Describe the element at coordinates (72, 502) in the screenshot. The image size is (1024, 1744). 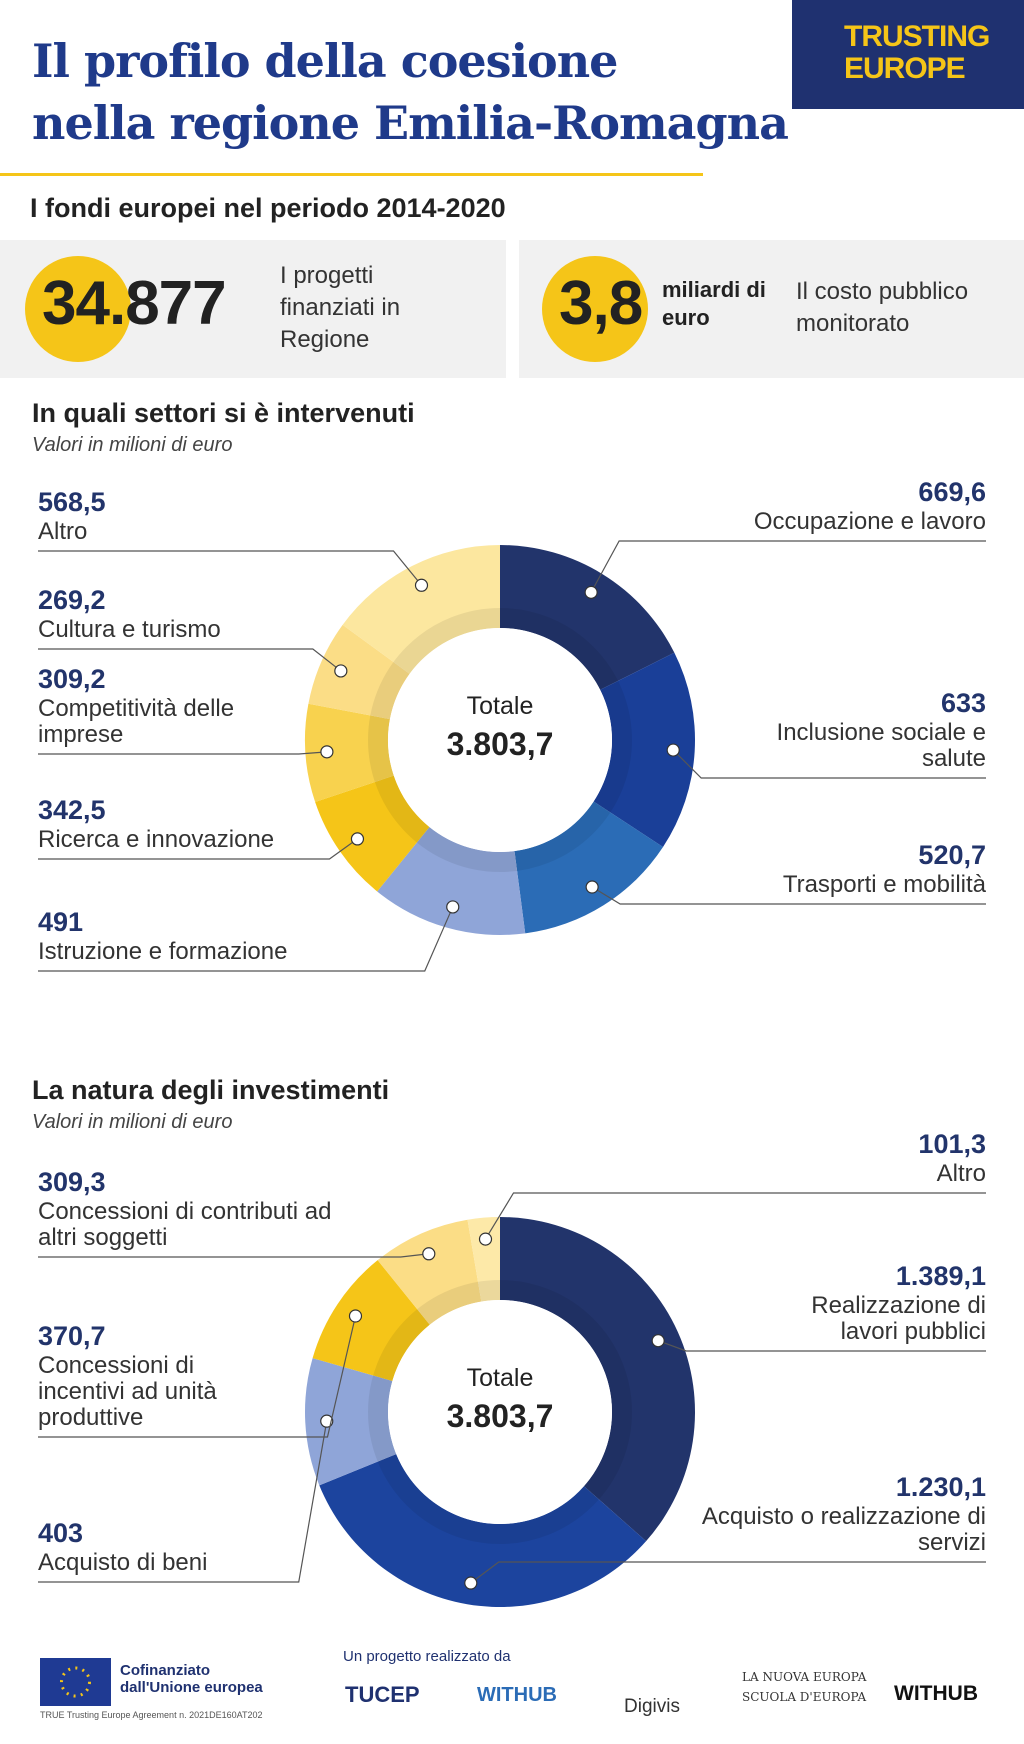
I see `value-label: 568,5` at that location.